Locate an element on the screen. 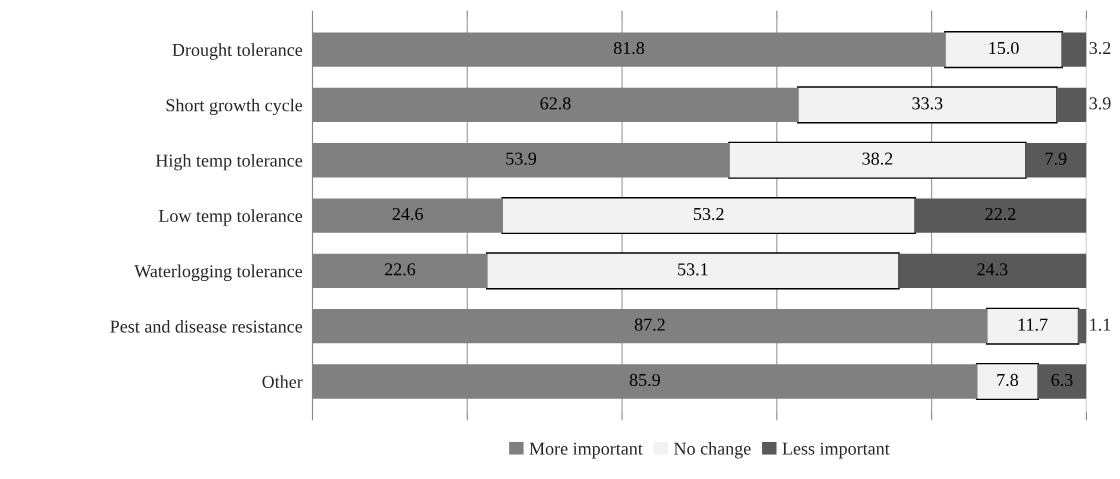 This screenshot has width=1120, height=479. data-label: 1.1 is located at coordinates (1100, 324).